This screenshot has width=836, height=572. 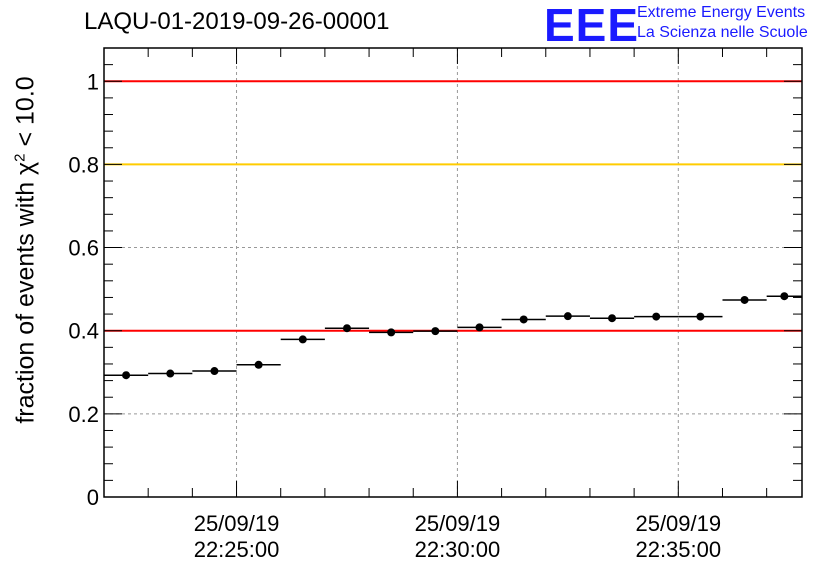 I want to click on y-tick-label: 0.4, so click(x=83, y=331).